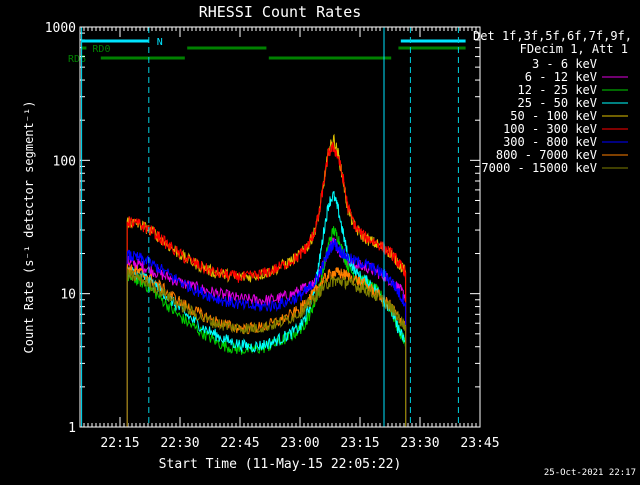  I want to click on x-tick-label-6: 23:45, so click(479, 443).